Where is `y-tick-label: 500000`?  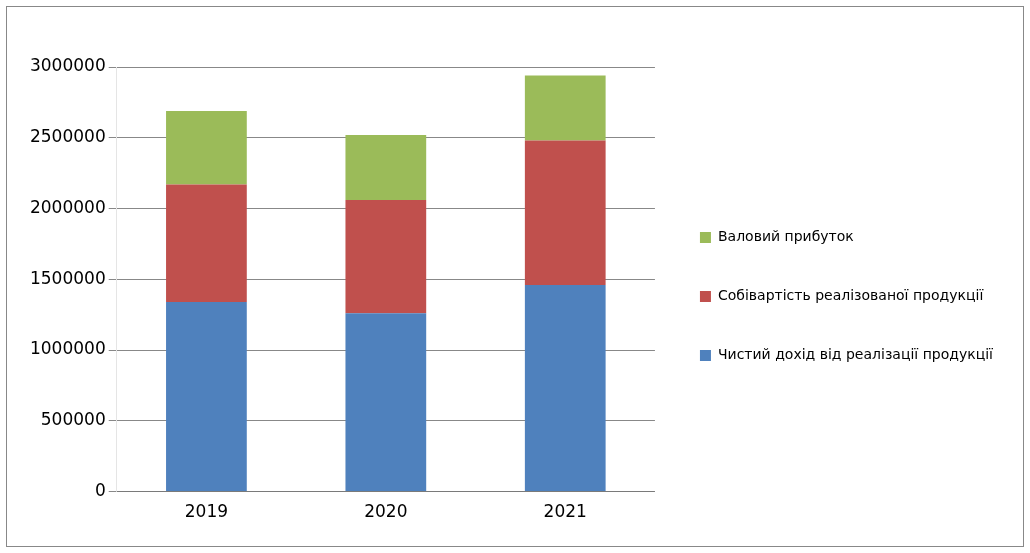
y-tick-label: 500000 is located at coordinates (73, 419).